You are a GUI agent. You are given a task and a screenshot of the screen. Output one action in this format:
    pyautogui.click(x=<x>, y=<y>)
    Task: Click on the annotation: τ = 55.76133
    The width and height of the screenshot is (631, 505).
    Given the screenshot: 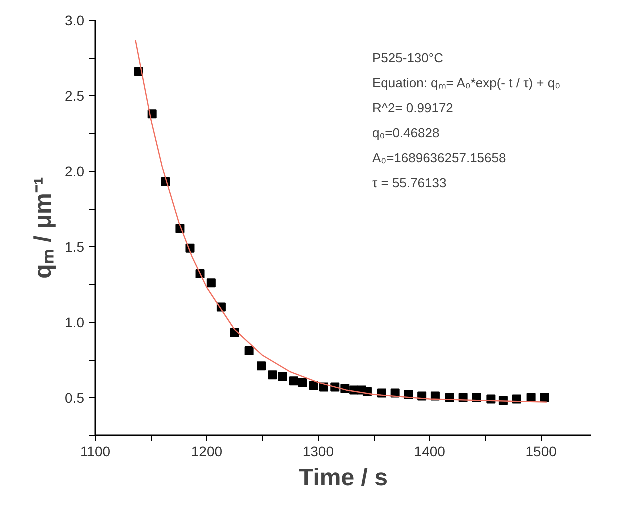 What is the action you would take?
    pyautogui.click(x=409, y=183)
    